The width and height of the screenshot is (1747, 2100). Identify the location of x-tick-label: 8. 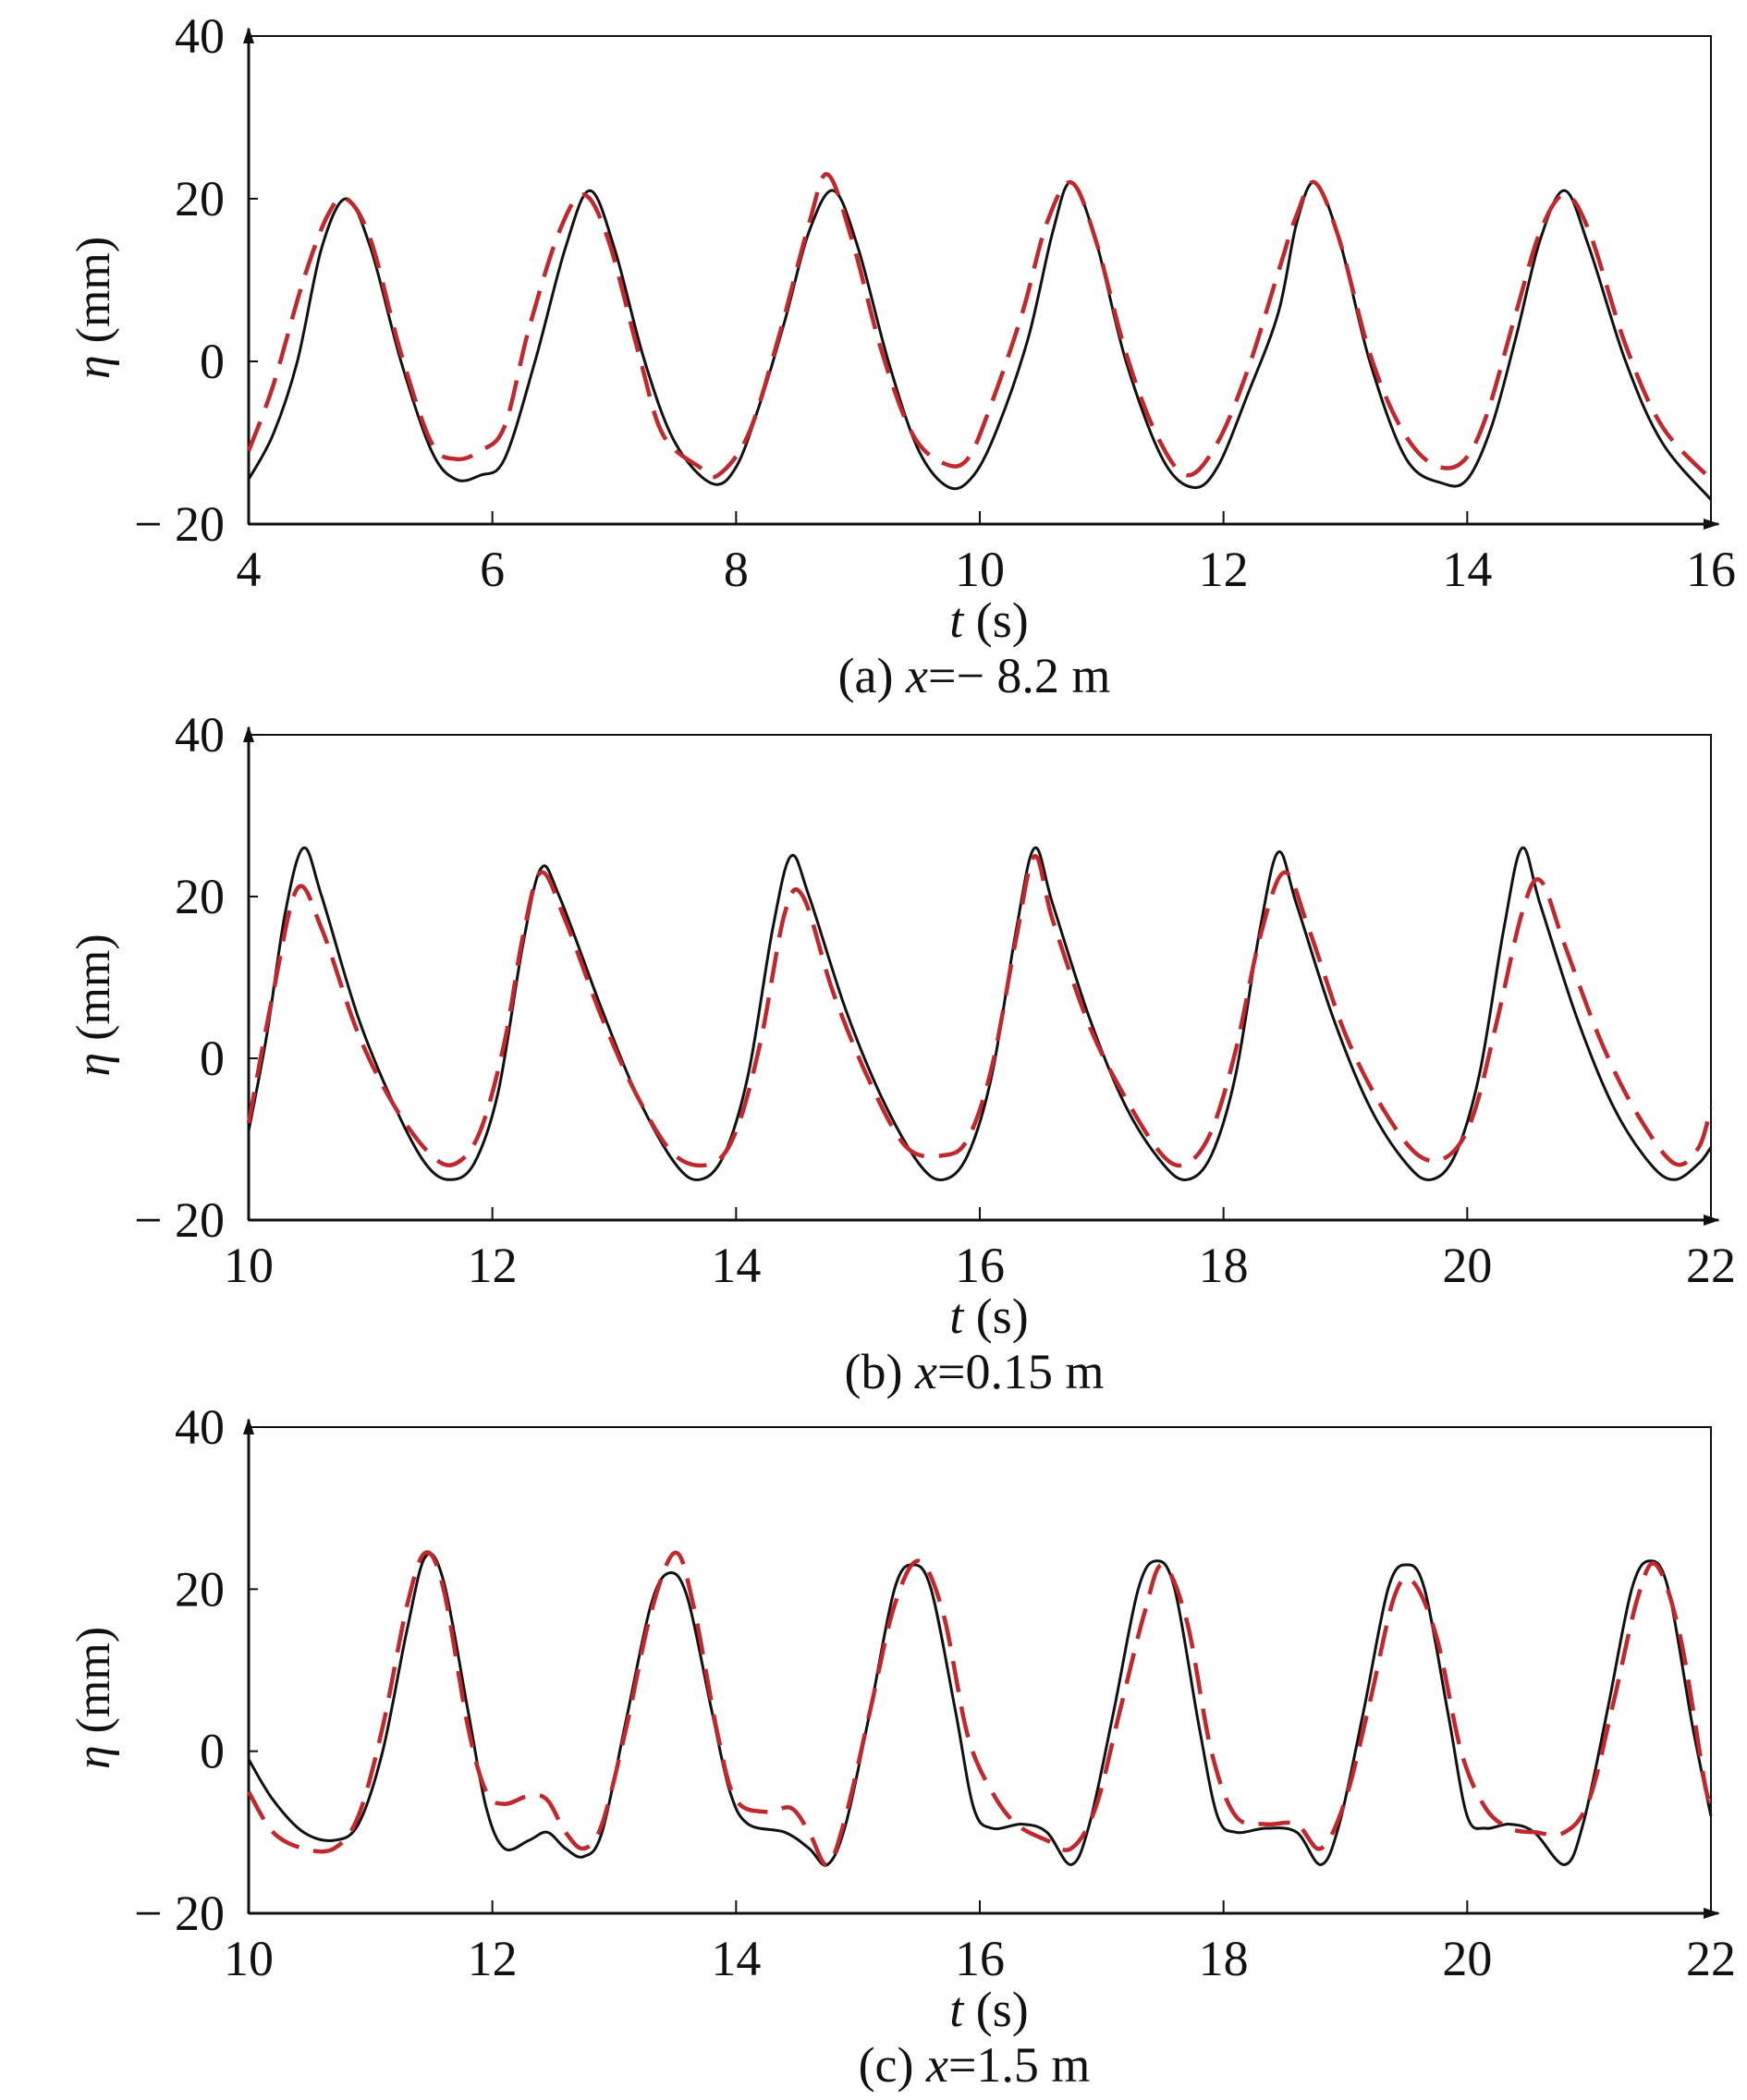
(737, 569).